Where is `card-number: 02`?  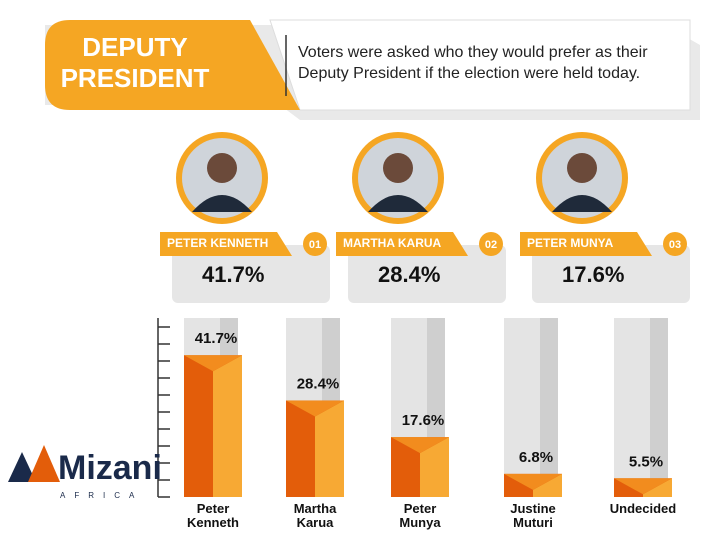
card-number: 02 is located at coordinates (491, 245).